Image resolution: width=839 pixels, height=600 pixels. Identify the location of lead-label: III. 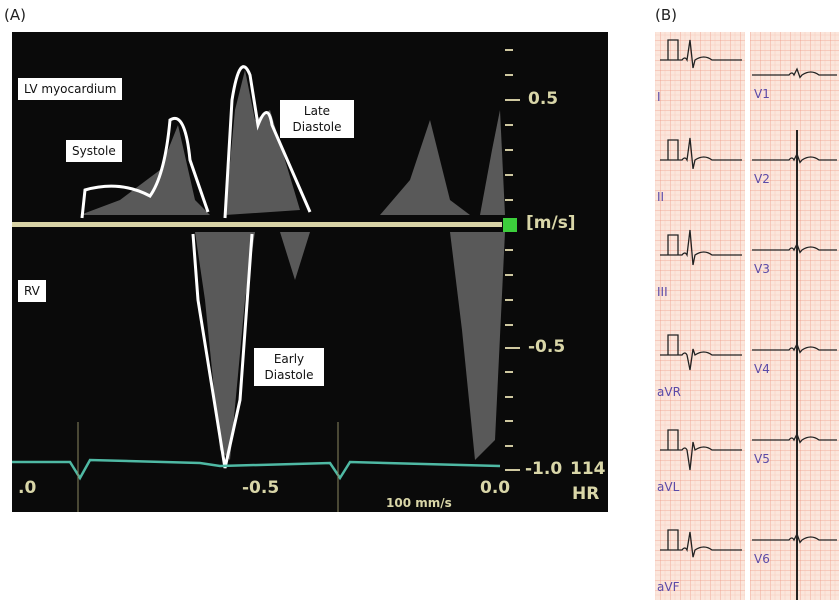
(662, 292).